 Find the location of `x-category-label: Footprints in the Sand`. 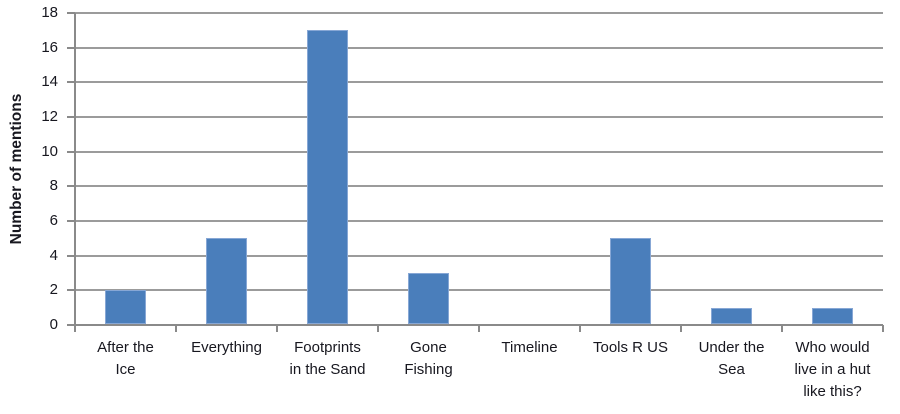

x-category-label: Footprints in the Sand is located at coordinates (328, 359).